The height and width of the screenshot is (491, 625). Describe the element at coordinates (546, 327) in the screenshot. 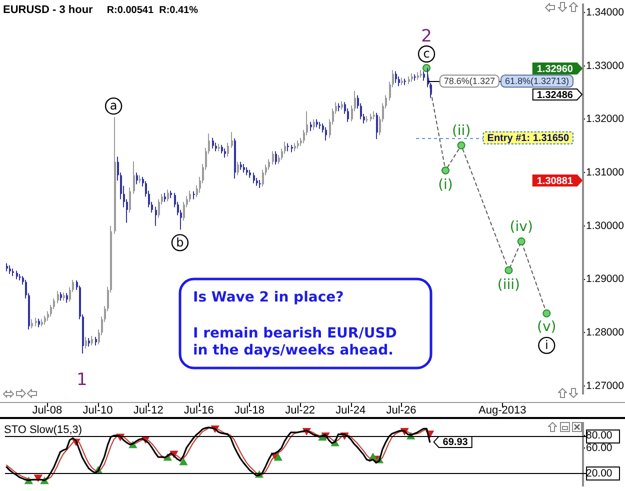

I see `annotation: (v)` at that location.